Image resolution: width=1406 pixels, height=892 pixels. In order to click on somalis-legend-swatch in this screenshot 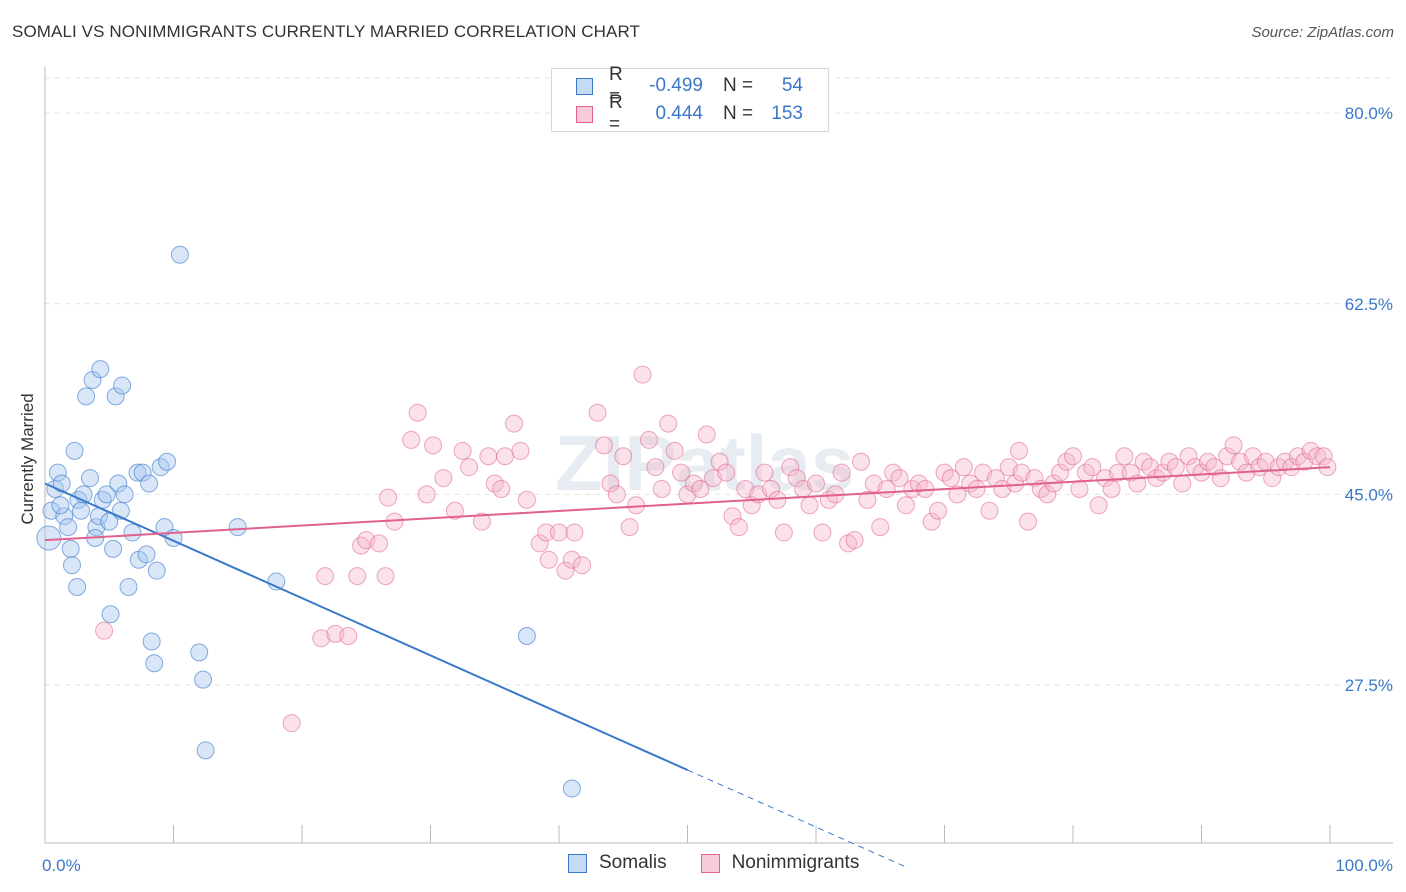, I will do `click(577, 863)`.